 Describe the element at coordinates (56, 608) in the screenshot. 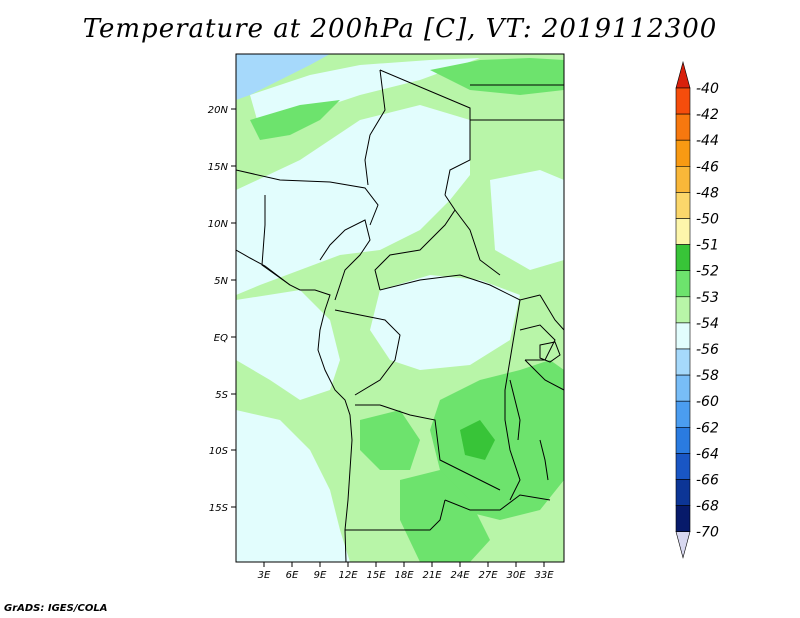

I see `grads-credit: GrADS: IGES/COLA` at that location.